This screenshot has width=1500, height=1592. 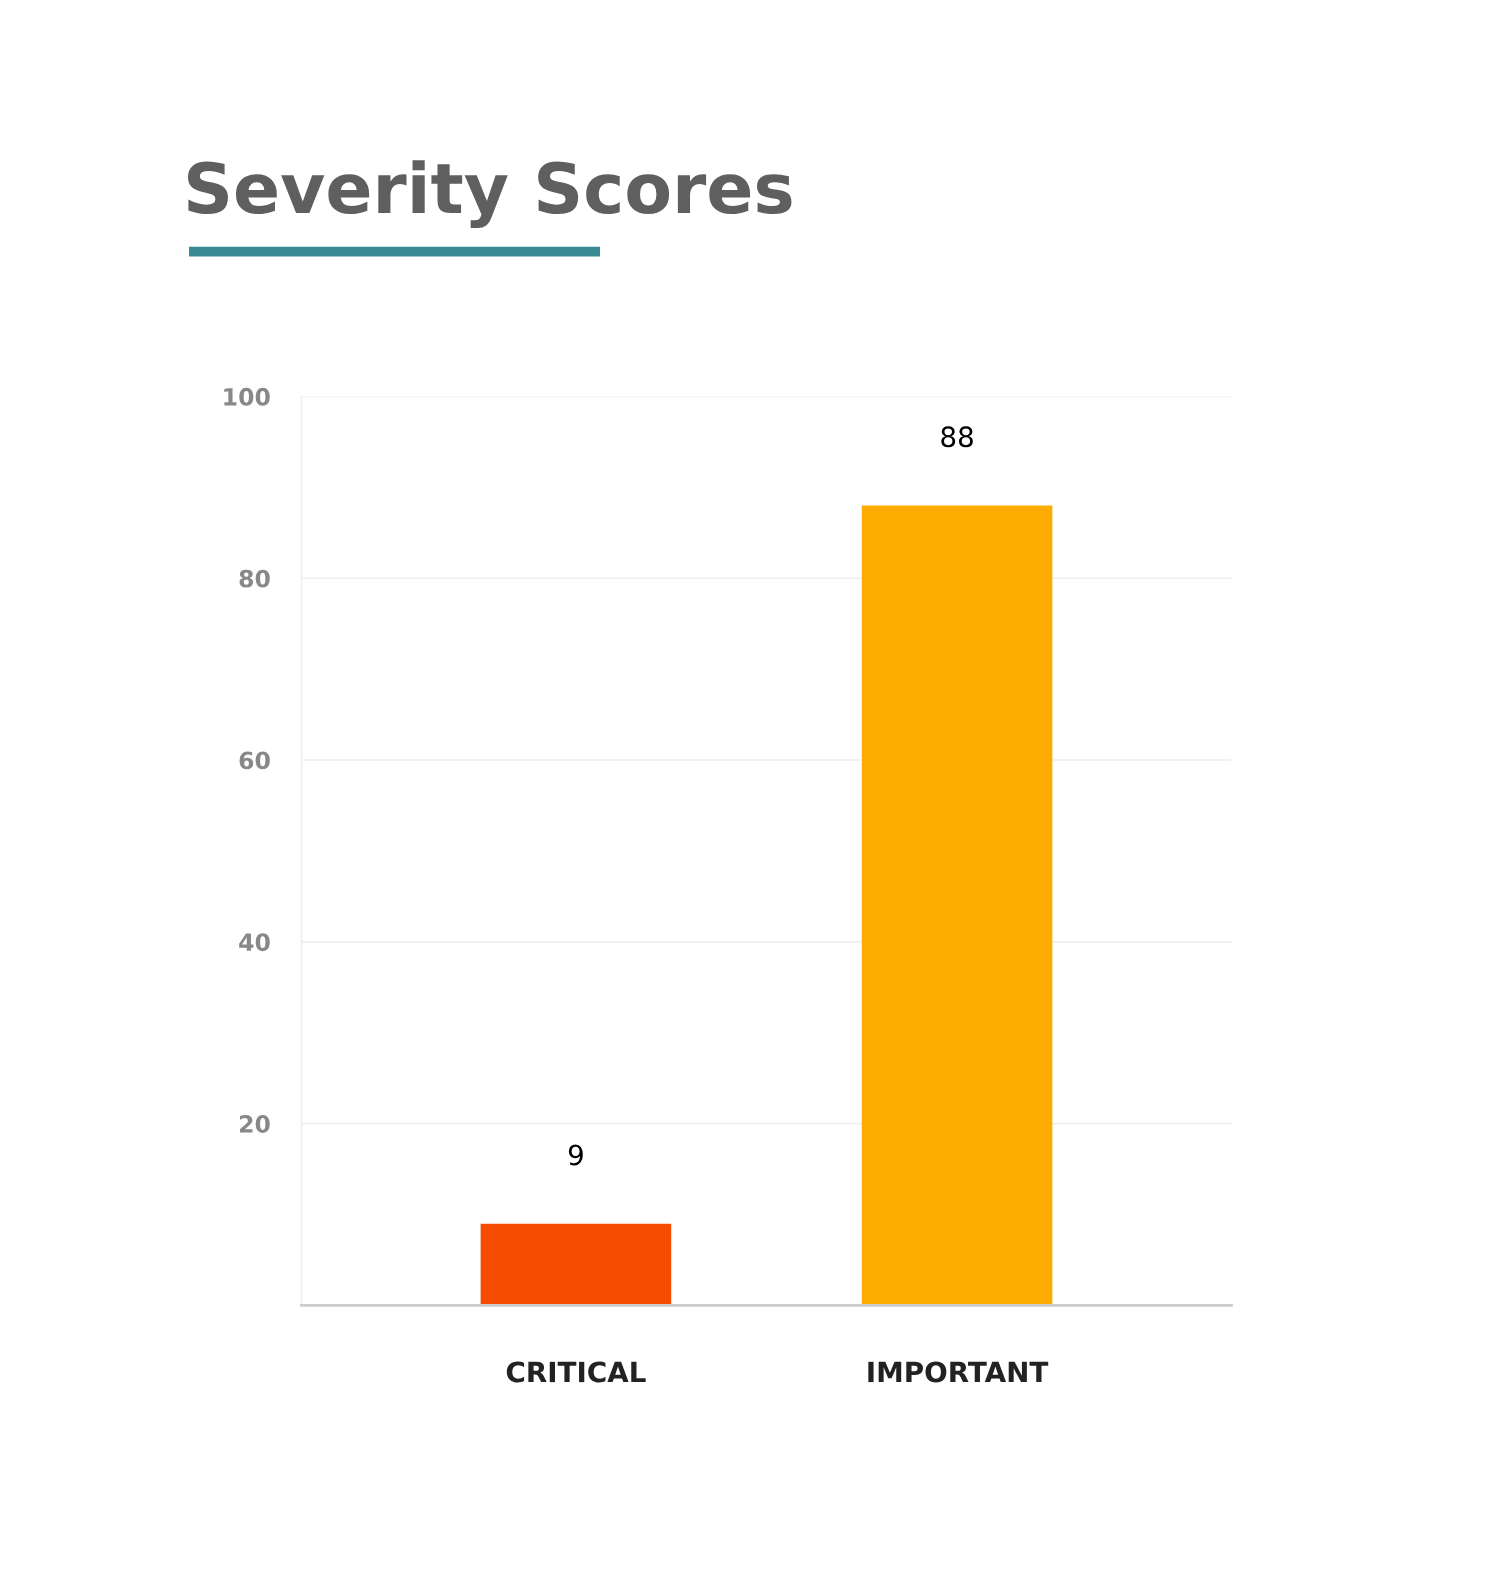 What do you see at coordinates (254, 578) in the screenshot?
I see `y-tick-label: 80` at bounding box center [254, 578].